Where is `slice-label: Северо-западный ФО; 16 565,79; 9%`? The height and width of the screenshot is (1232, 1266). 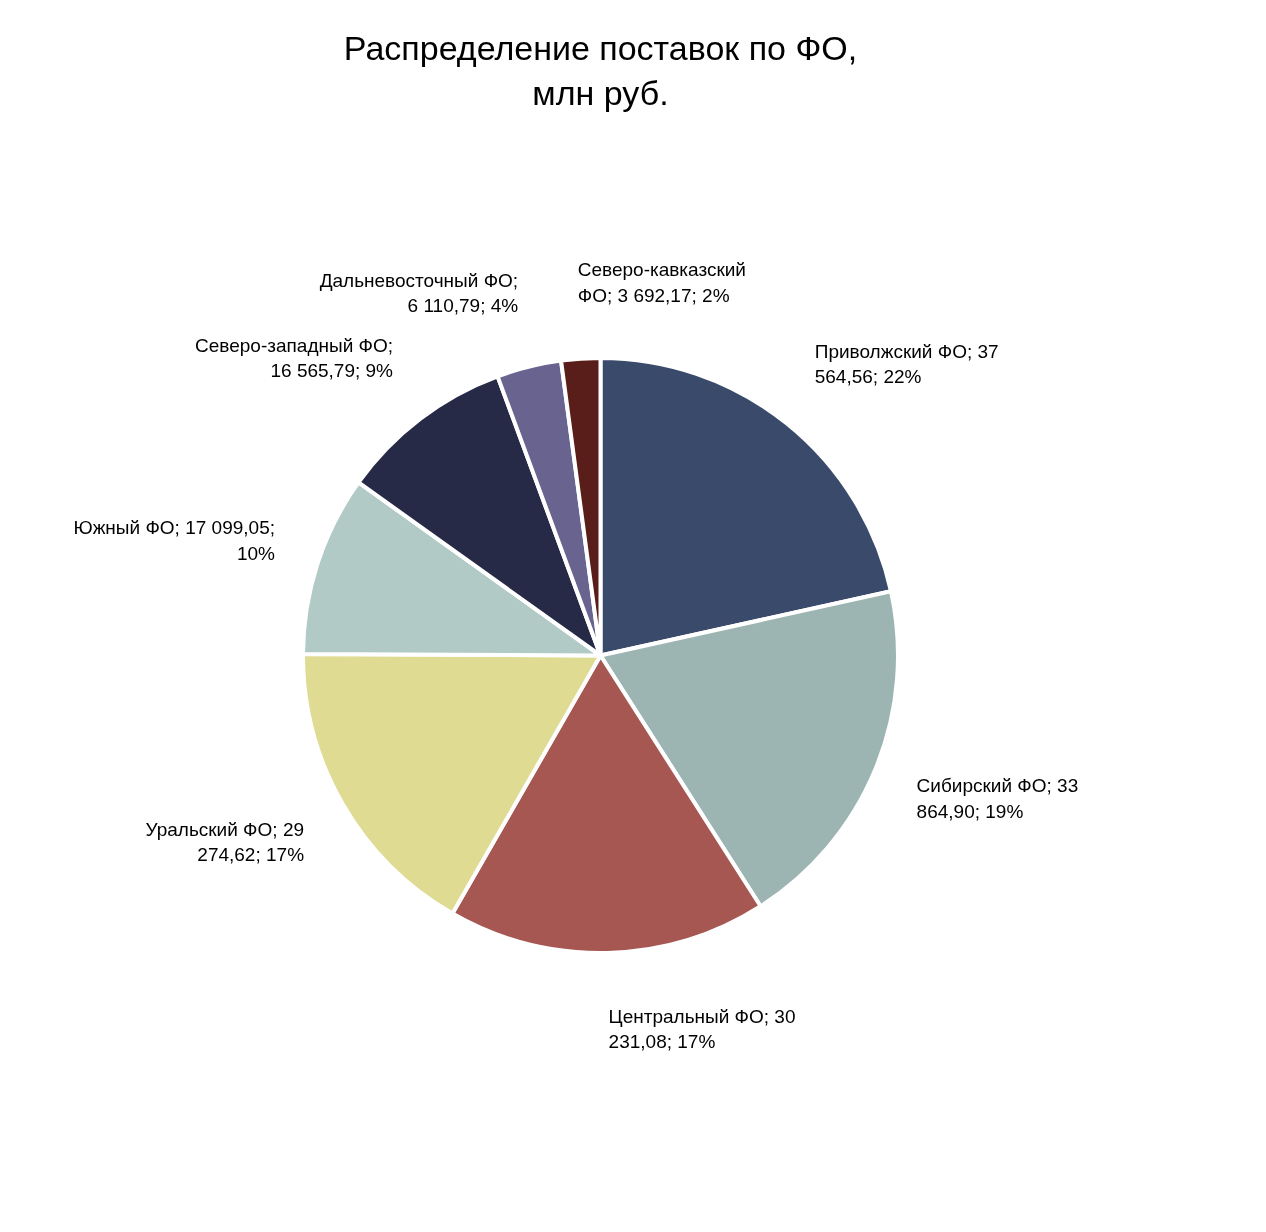
slice-label: Северо-западный ФО; 16 565,79; 9% is located at coordinates (294, 358).